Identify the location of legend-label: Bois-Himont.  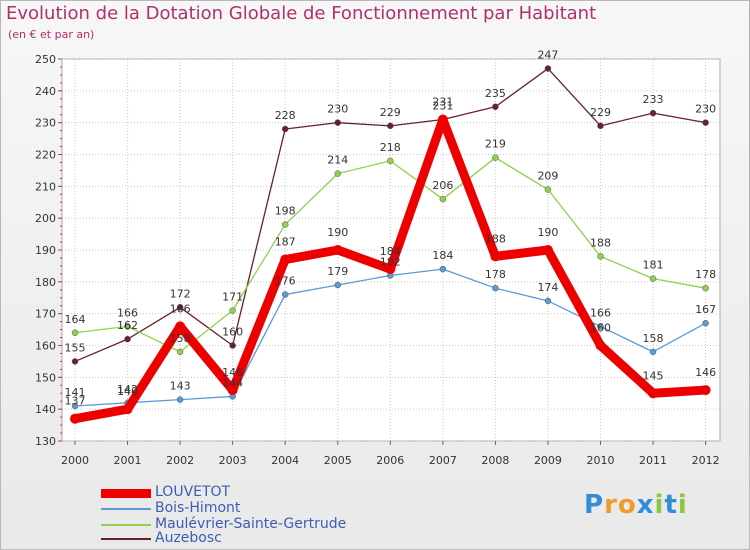
(198, 508).